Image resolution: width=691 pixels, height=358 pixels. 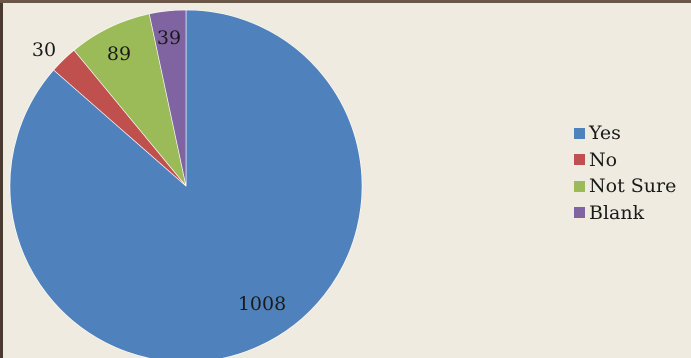 What do you see at coordinates (579, 133) in the screenshot?
I see `legend-swatch-yes` at bounding box center [579, 133].